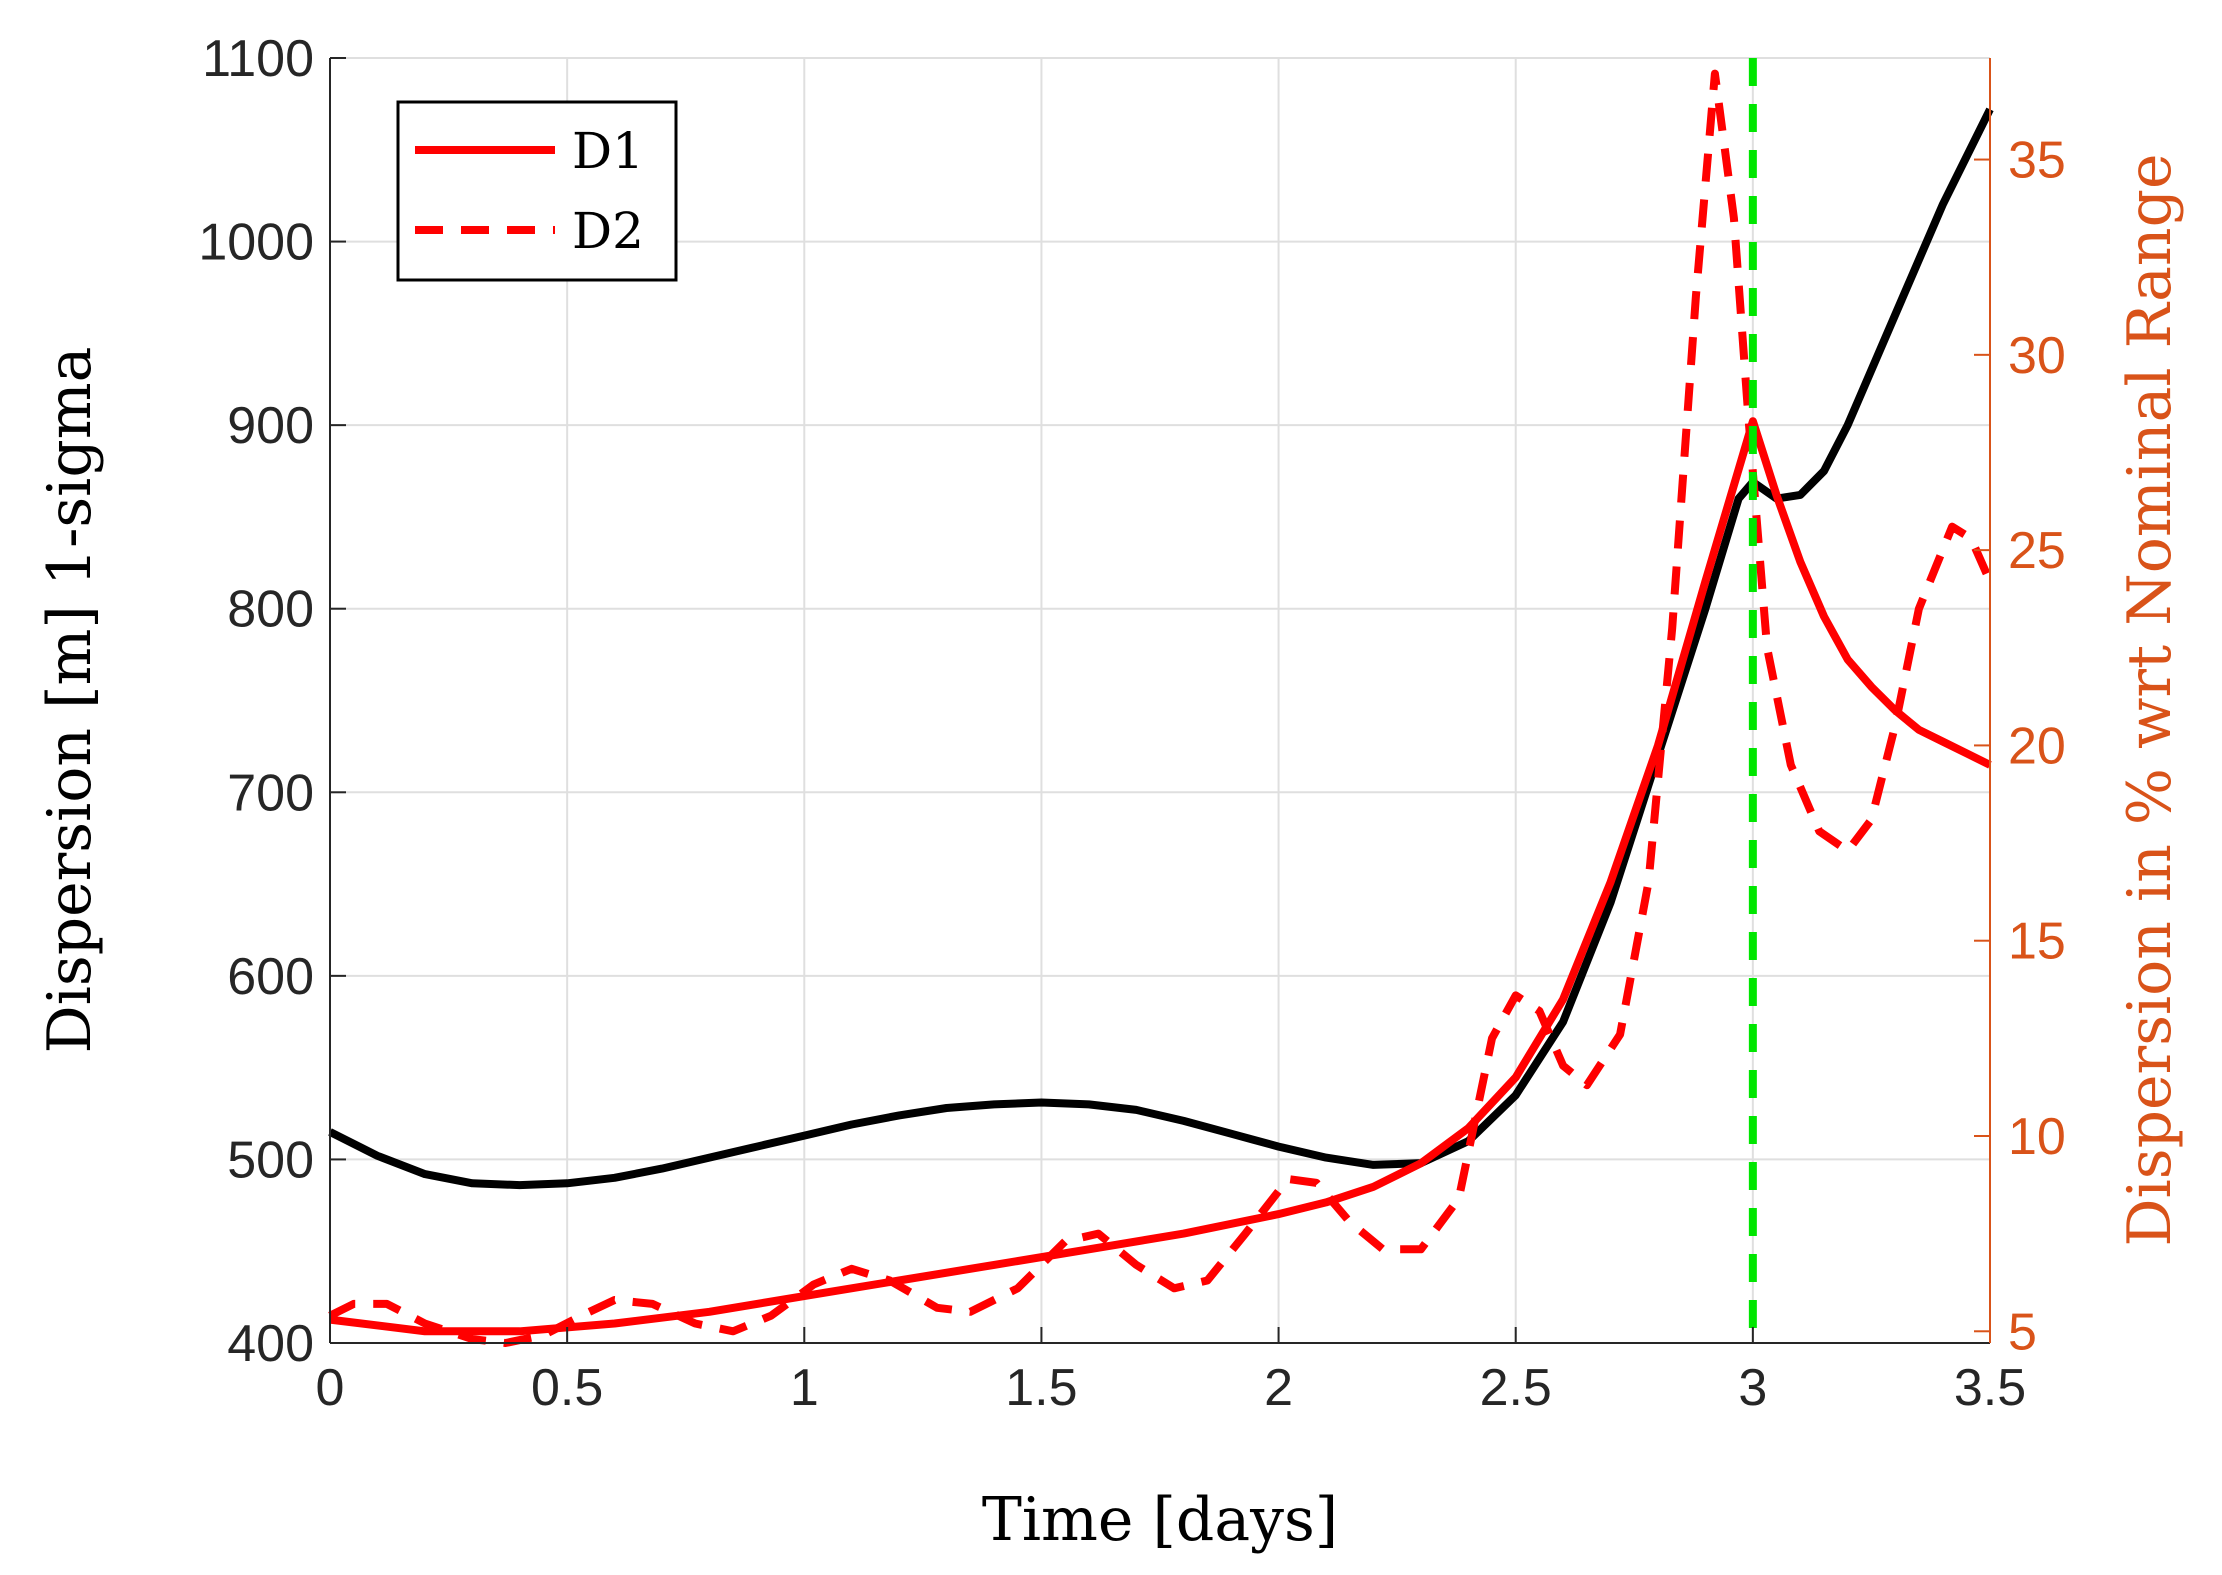 This screenshot has width=2222, height=1575. Describe the element at coordinates (567, 1388) in the screenshot. I see `x-tick-label: 0.5` at that location.